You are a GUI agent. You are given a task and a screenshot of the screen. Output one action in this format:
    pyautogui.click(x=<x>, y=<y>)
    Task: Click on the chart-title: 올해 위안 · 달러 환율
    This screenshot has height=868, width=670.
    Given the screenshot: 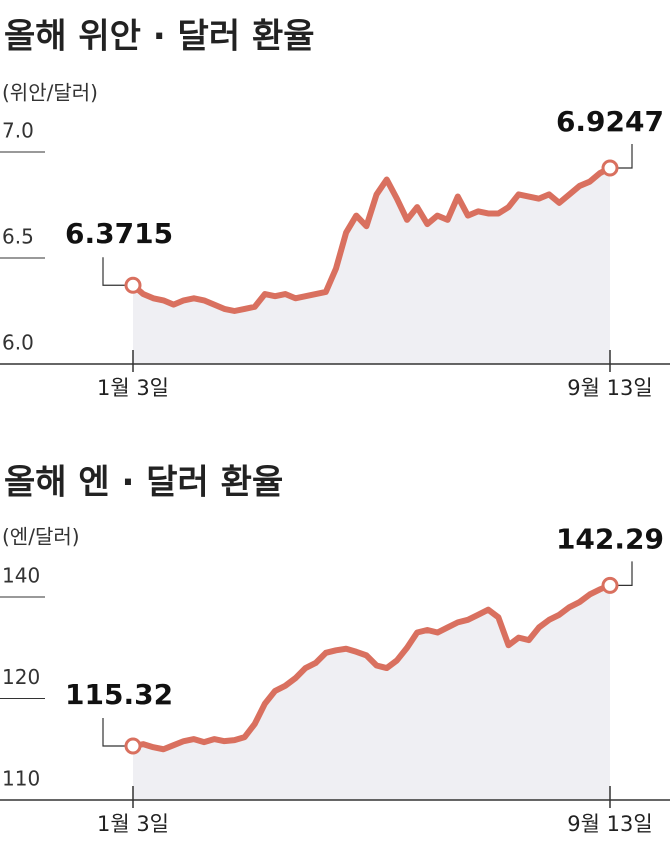 What is the action you would take?
    pyautogui.click(x=159, y=37)
    